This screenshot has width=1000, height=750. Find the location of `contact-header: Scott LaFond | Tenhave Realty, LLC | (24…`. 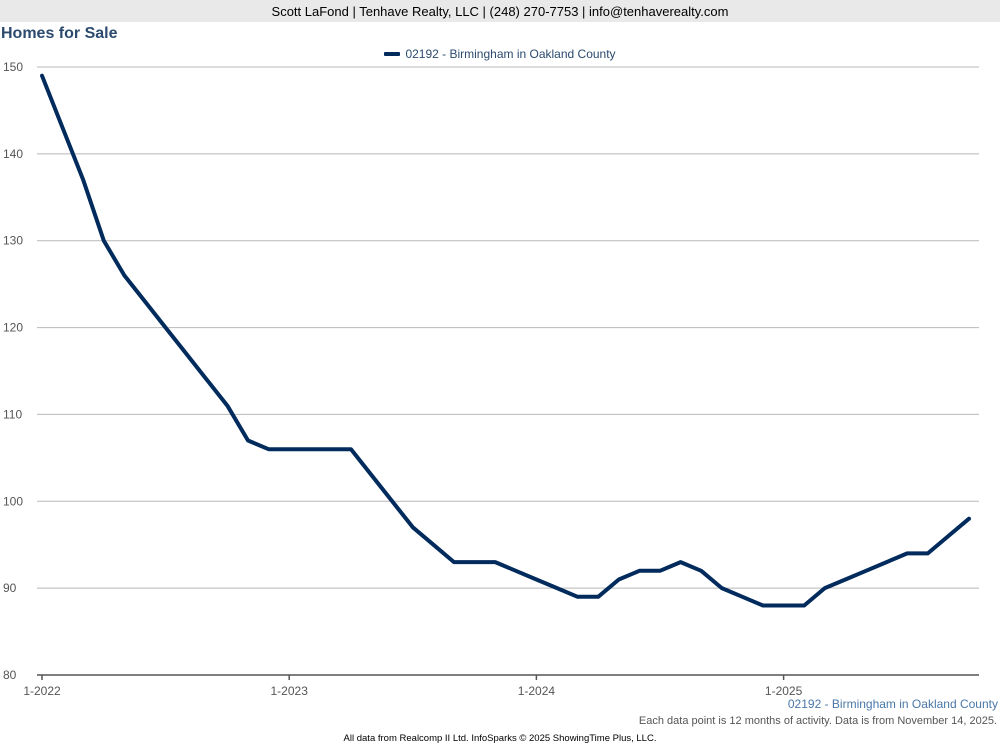

contact-header: Scott LaFond | Tenhave Realty, LLC | (24… is located at coordinates (500, 11).